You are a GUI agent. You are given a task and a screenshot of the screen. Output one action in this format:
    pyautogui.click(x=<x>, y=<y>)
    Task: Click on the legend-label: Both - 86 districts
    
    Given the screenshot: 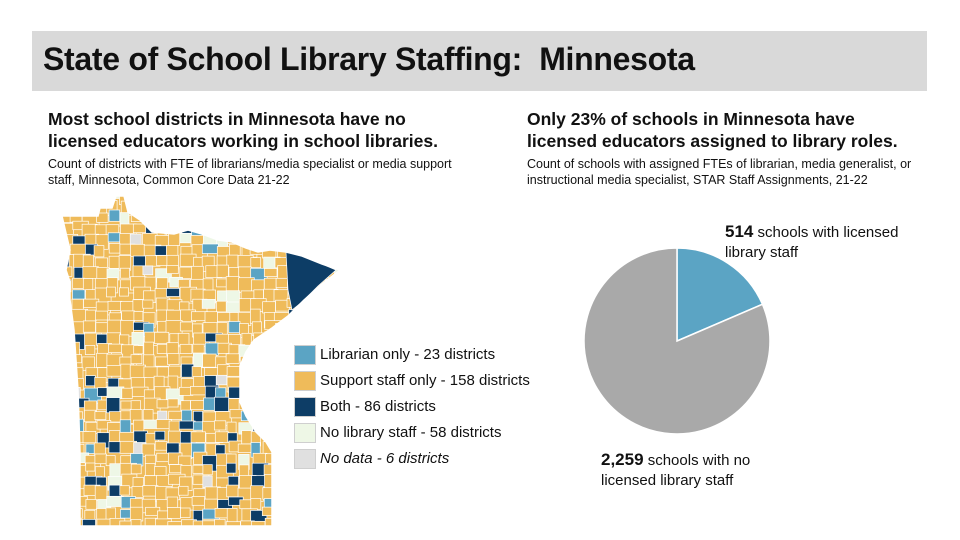 What is the action you would take?
    pyautogui.click(x=378, y=406)
    